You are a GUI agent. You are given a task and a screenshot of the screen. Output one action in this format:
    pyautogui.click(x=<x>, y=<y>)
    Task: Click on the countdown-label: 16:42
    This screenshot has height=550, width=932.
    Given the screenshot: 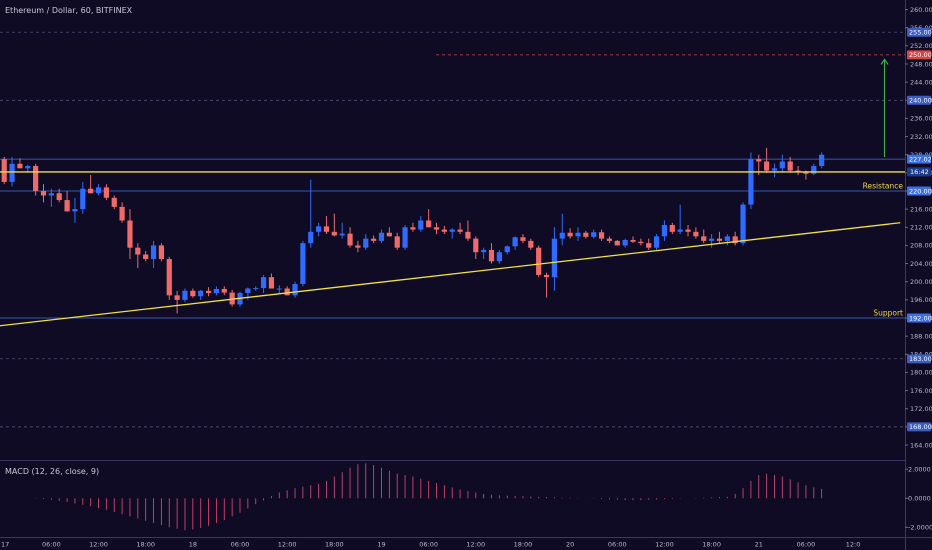 What is the action you would take?
    pyautogui.click(x=919, y=172)
    